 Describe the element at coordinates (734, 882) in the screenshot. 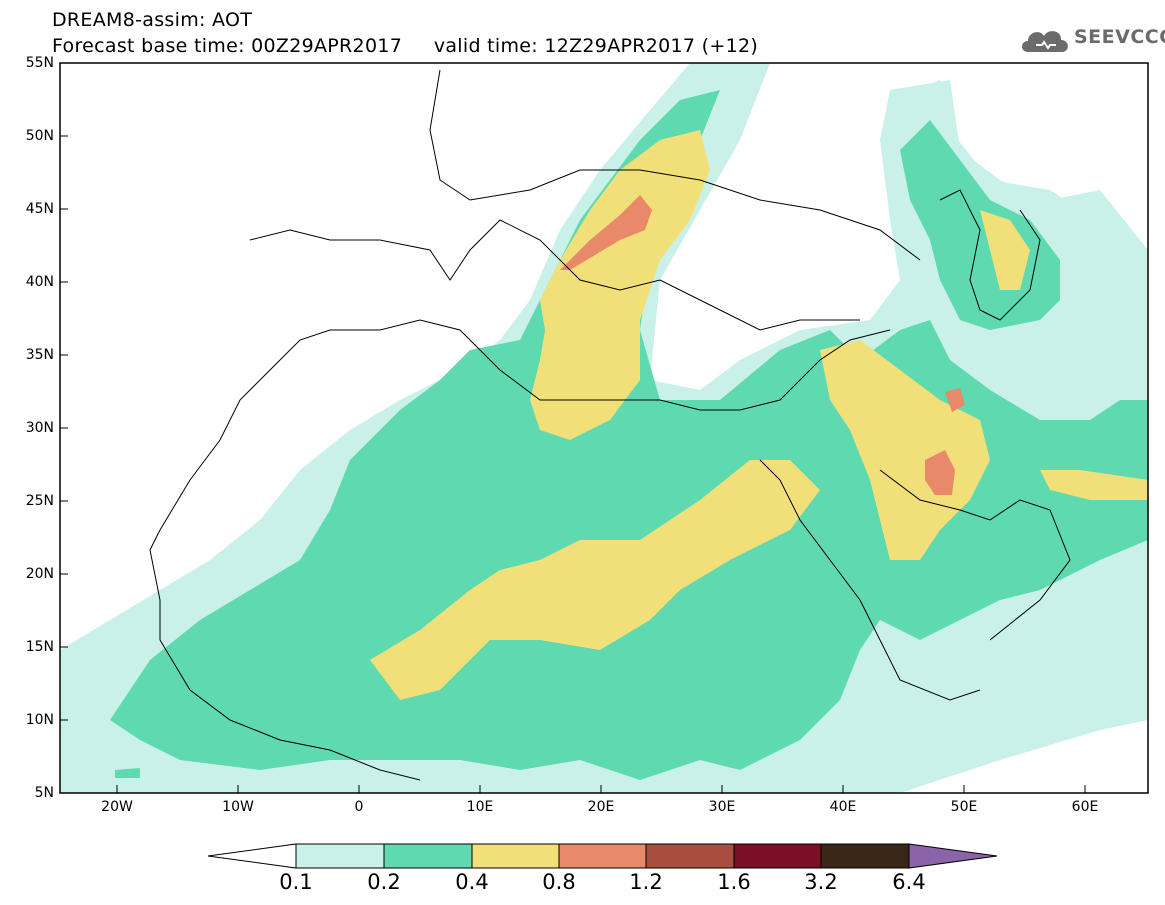

I see `colorbar-label: 1.6` at that location.